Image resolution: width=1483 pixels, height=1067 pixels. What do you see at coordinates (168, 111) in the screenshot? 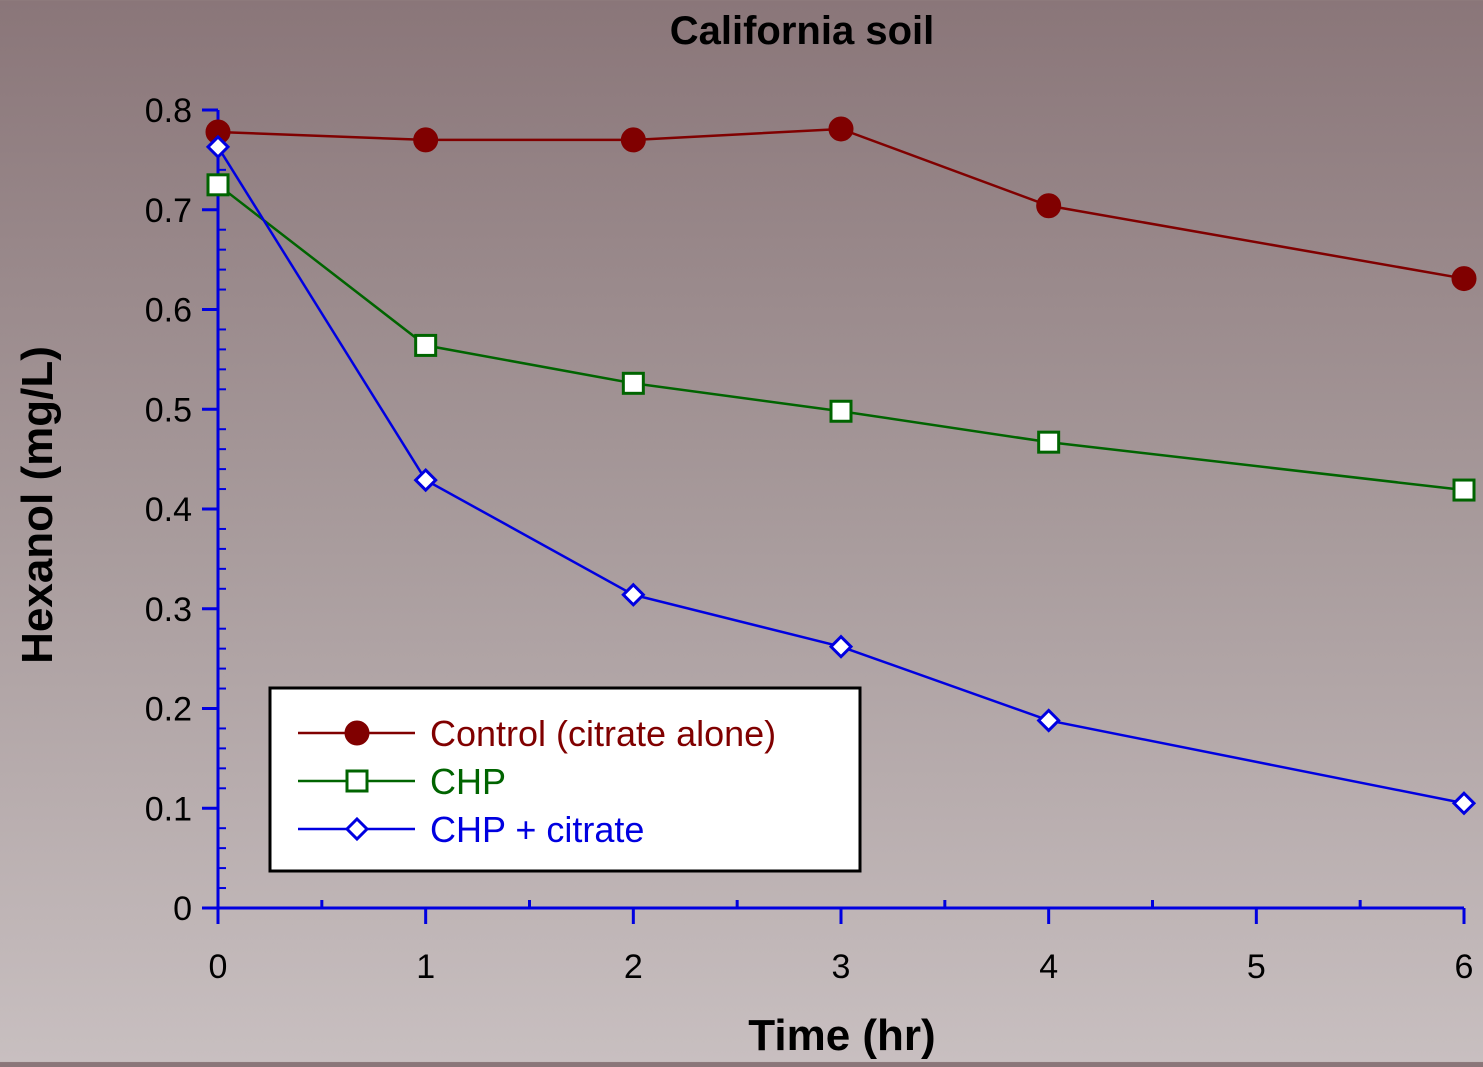
I see `y-tick-label: 0.8` at bounding box center [168, 111].